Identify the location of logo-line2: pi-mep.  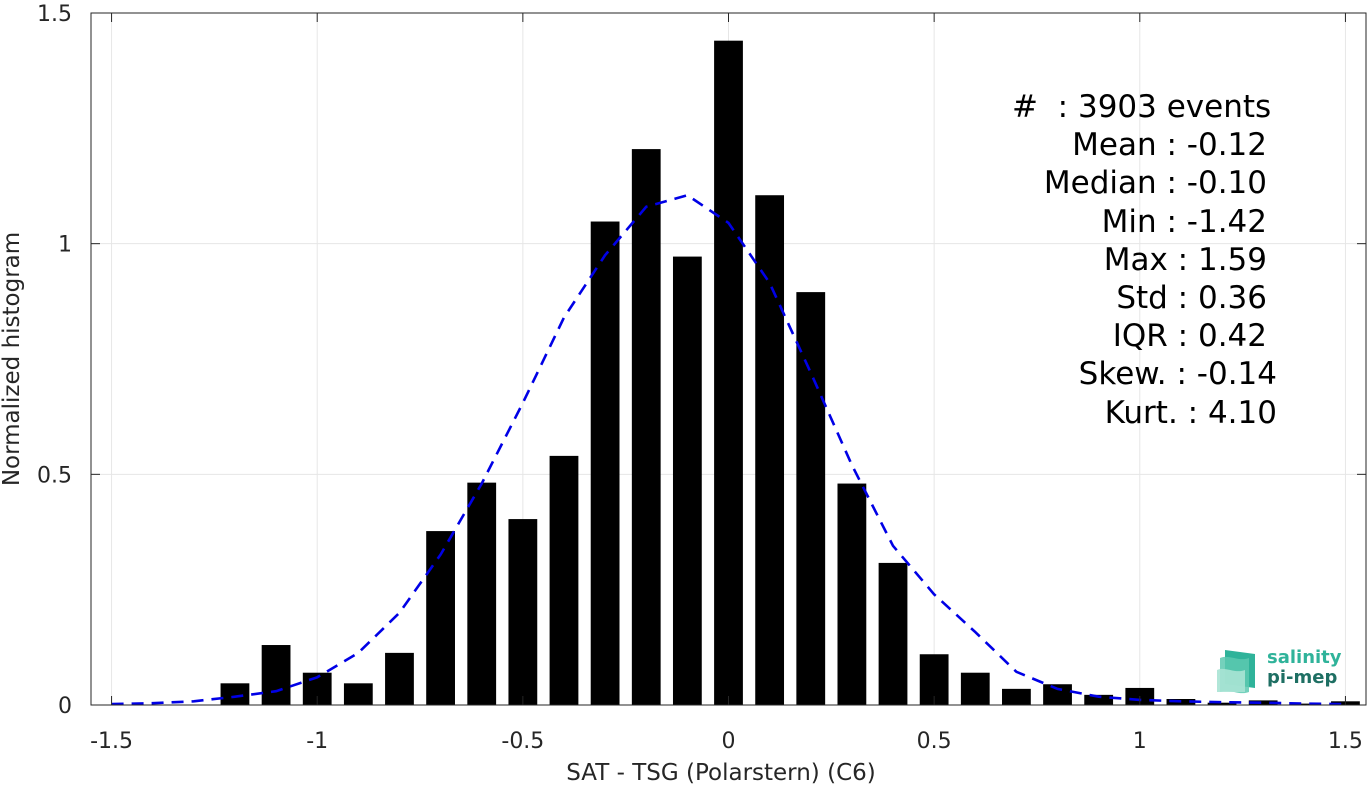
(1302, 677).